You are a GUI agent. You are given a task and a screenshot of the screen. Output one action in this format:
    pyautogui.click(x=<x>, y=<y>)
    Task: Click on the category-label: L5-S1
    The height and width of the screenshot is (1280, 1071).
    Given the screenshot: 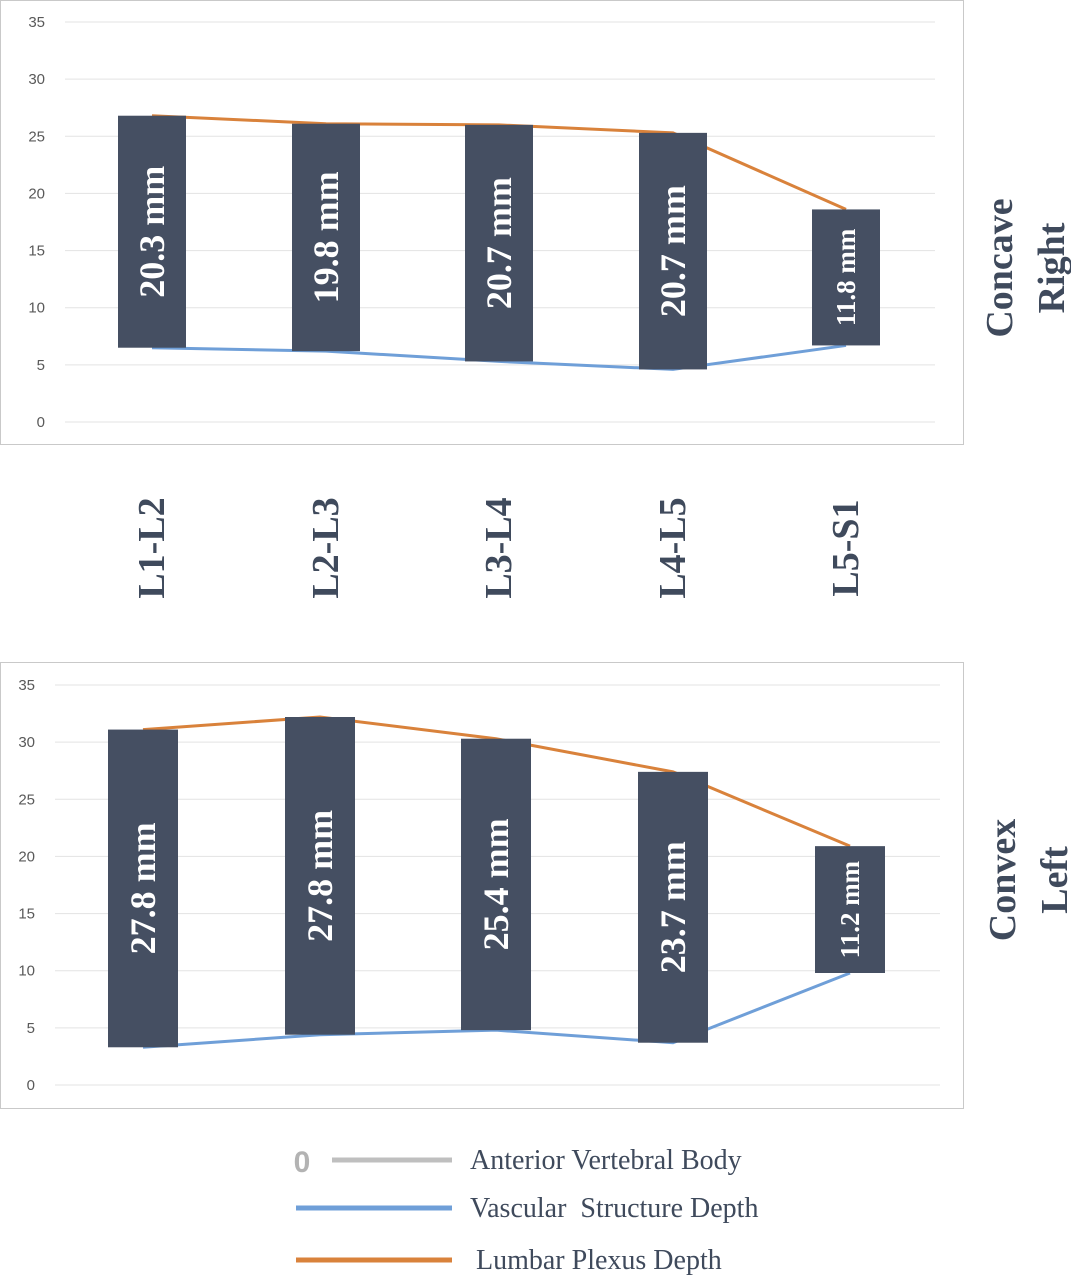 What is the action you would take?
    pyautogui.click(x=846, y=547)
    